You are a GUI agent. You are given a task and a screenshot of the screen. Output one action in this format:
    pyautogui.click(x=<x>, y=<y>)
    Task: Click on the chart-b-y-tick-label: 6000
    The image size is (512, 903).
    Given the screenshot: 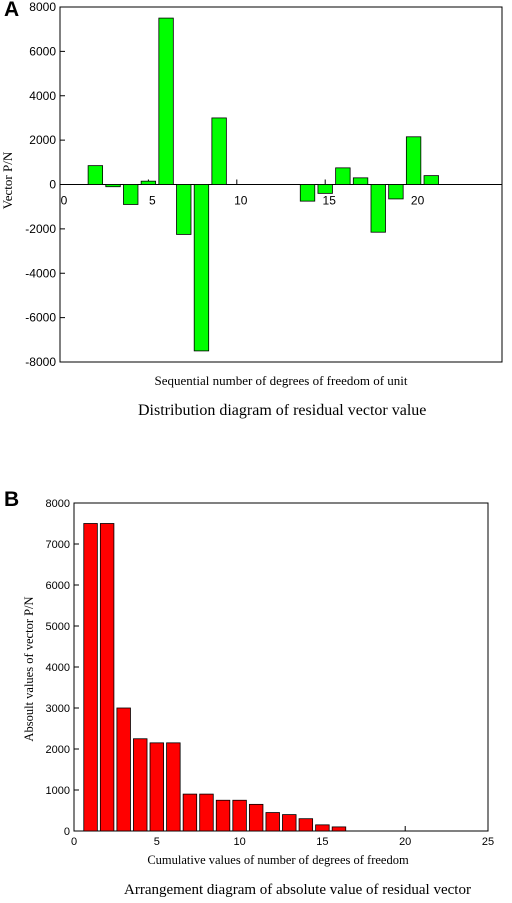 What is the action you would take?
    pyautogui.click(x=58, y=586)
    